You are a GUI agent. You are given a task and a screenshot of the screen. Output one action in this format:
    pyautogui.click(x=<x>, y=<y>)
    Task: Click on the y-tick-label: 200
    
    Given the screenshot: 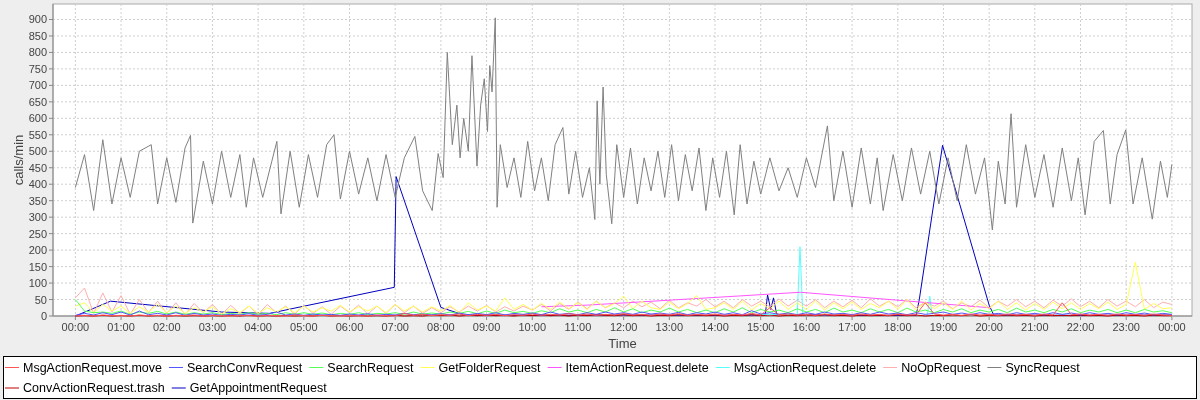 What is the action you would take?
    pyautogui.click(x=37, y=250)
    